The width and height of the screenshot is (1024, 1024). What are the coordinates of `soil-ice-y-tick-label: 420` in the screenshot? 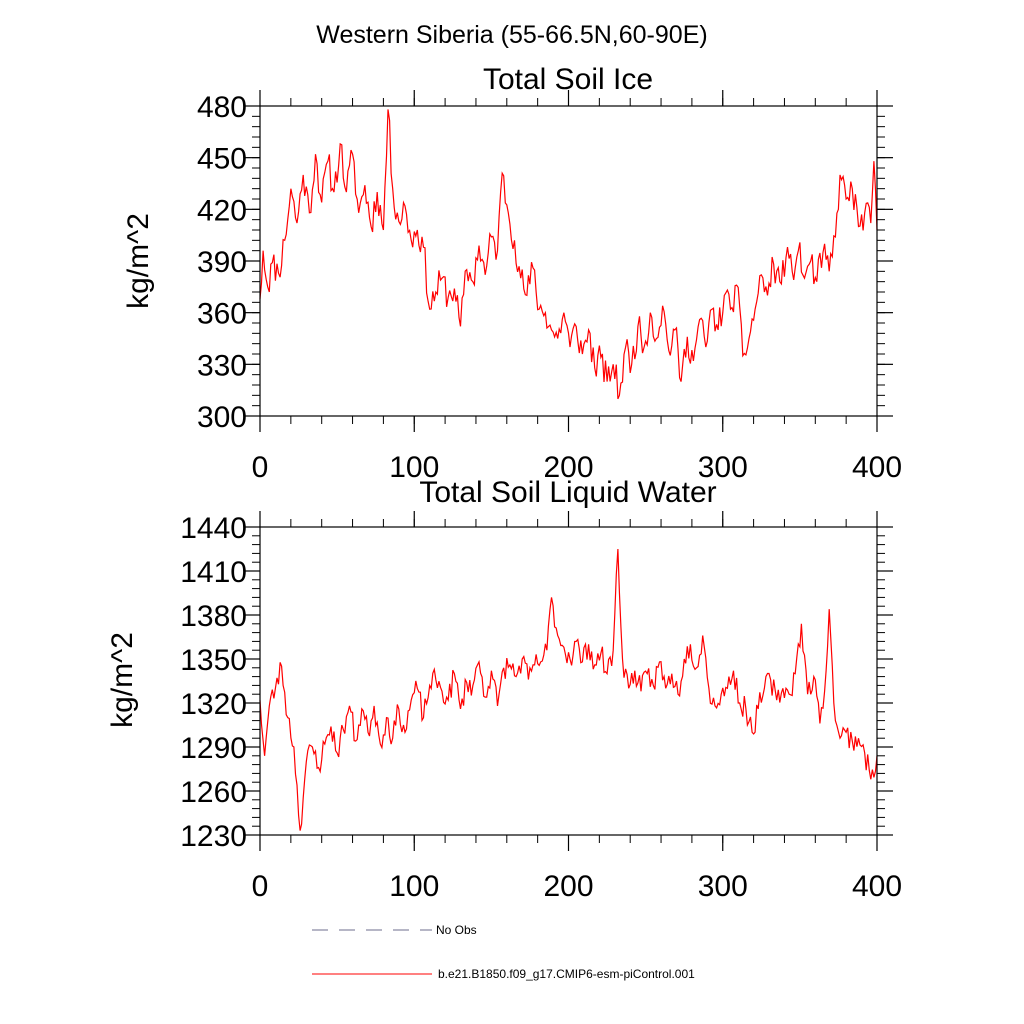 It's located at (222, 210).